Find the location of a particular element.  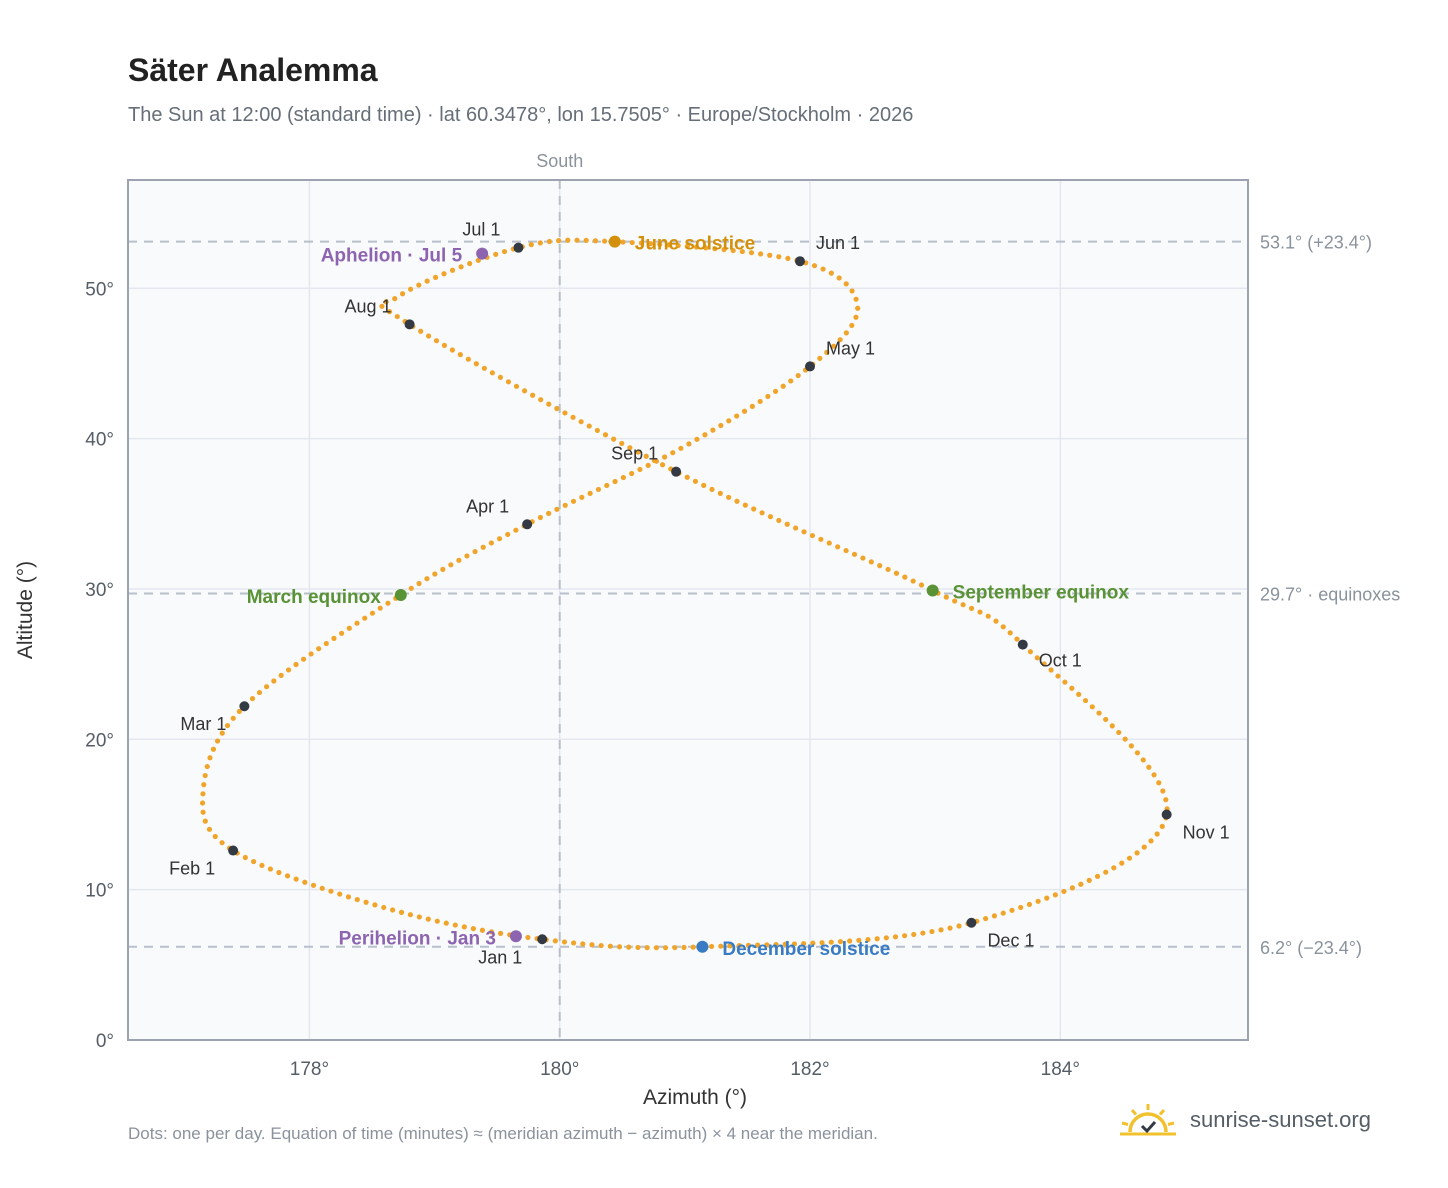

event-label: June solstice is located at coordinates (695, 244).